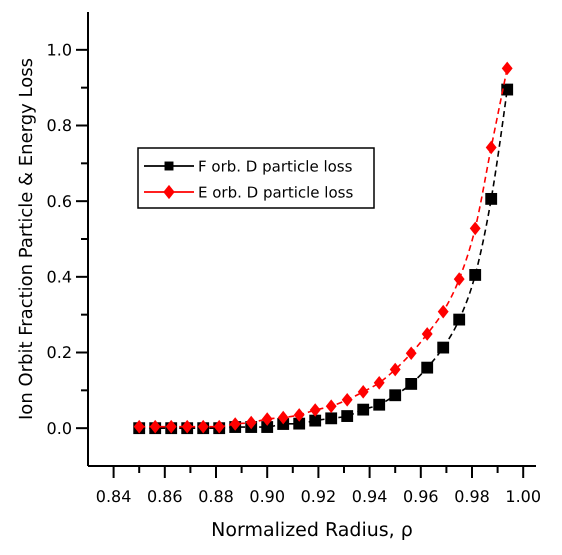 The image size is (562, 555). What do you see at coordinates (216, 496) in the screenshot?
I see `x-tick-label: 0.88` at bounding box center [216, 496].